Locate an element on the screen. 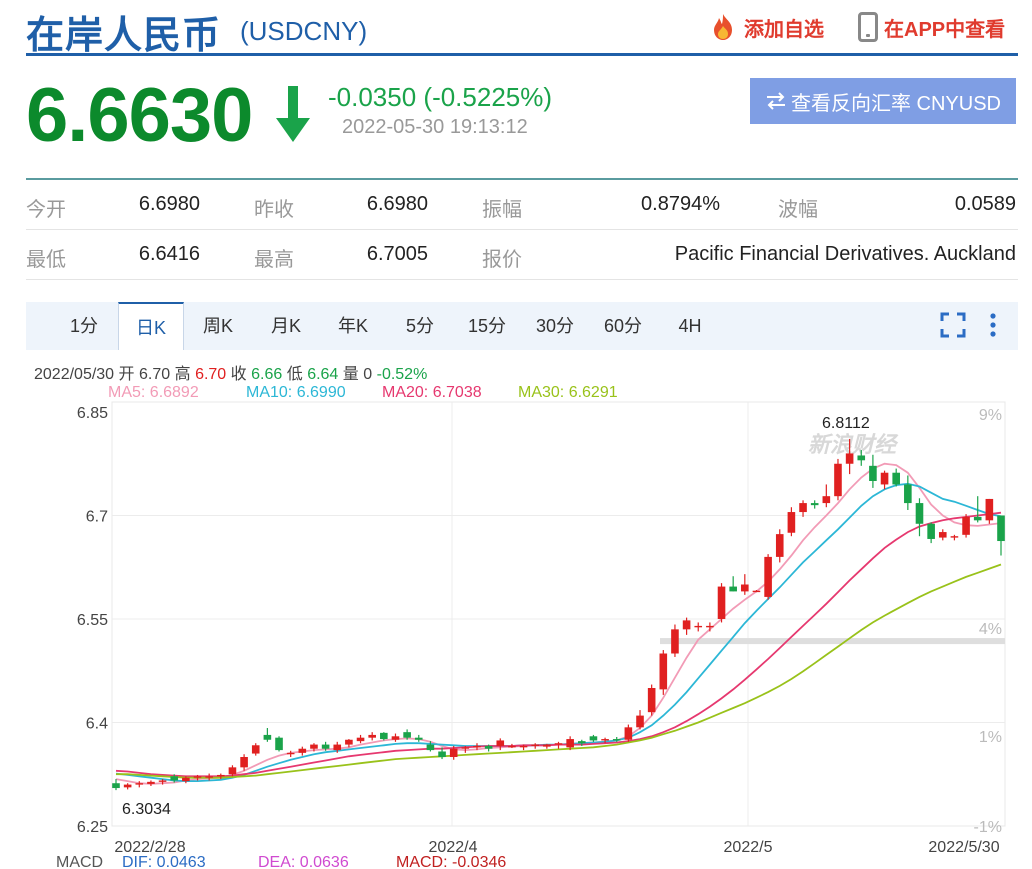  stats-row-1: 今开 6.6980 昨收 6.6980 振幅 0.8794% 波幅 0.0589 is located at coordinates (522, 205).